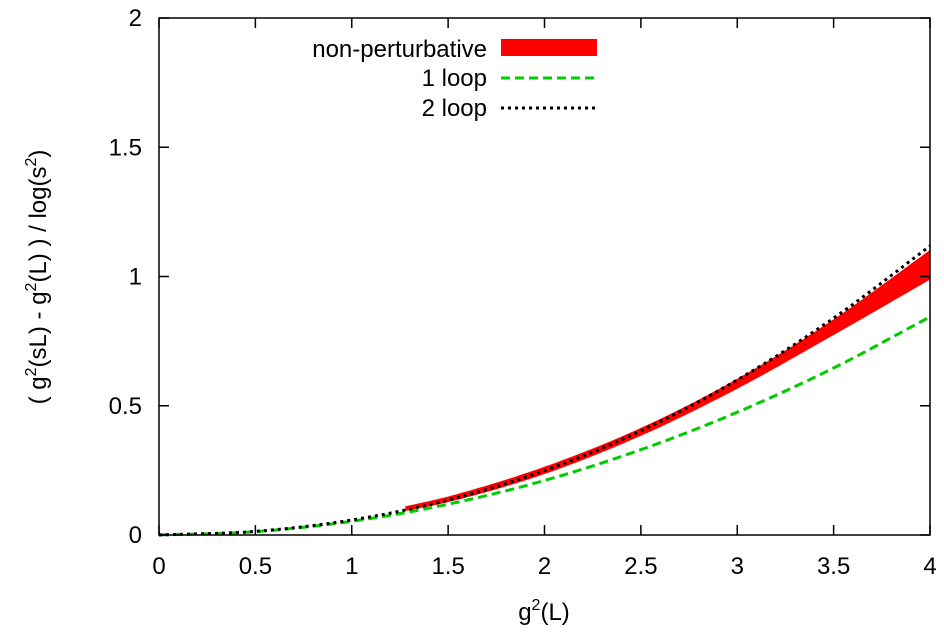 The image size is (944, 637). Describe the element at coordinates (447, 566) in the screenshot. I see `x-tick-label: 1.5` at that location.